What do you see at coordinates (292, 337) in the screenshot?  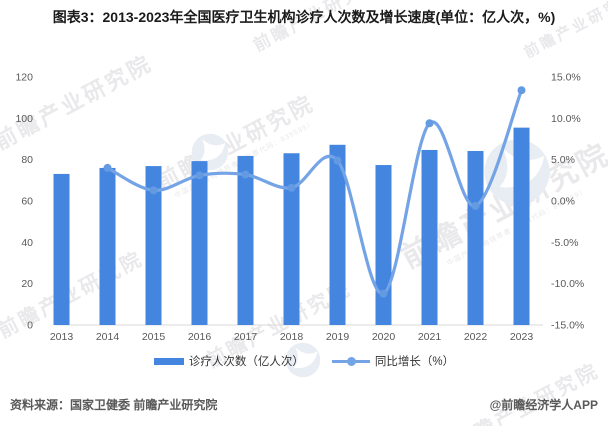 I see `x-axis-label: 2018` at bounding box center [292, 337].